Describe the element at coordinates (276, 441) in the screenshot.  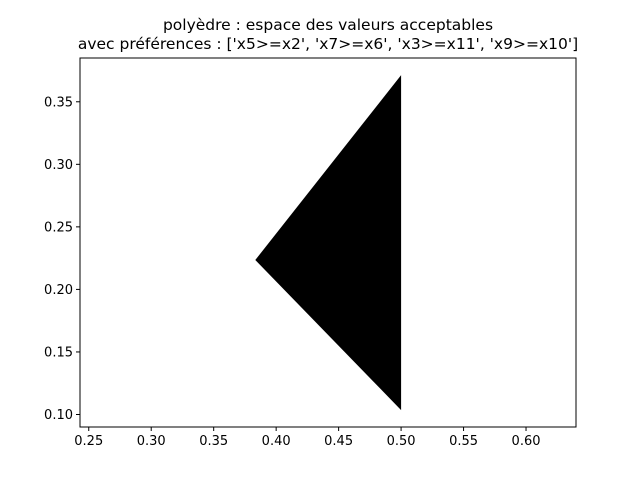
I see `x-tick-label: 0.40` at that location.